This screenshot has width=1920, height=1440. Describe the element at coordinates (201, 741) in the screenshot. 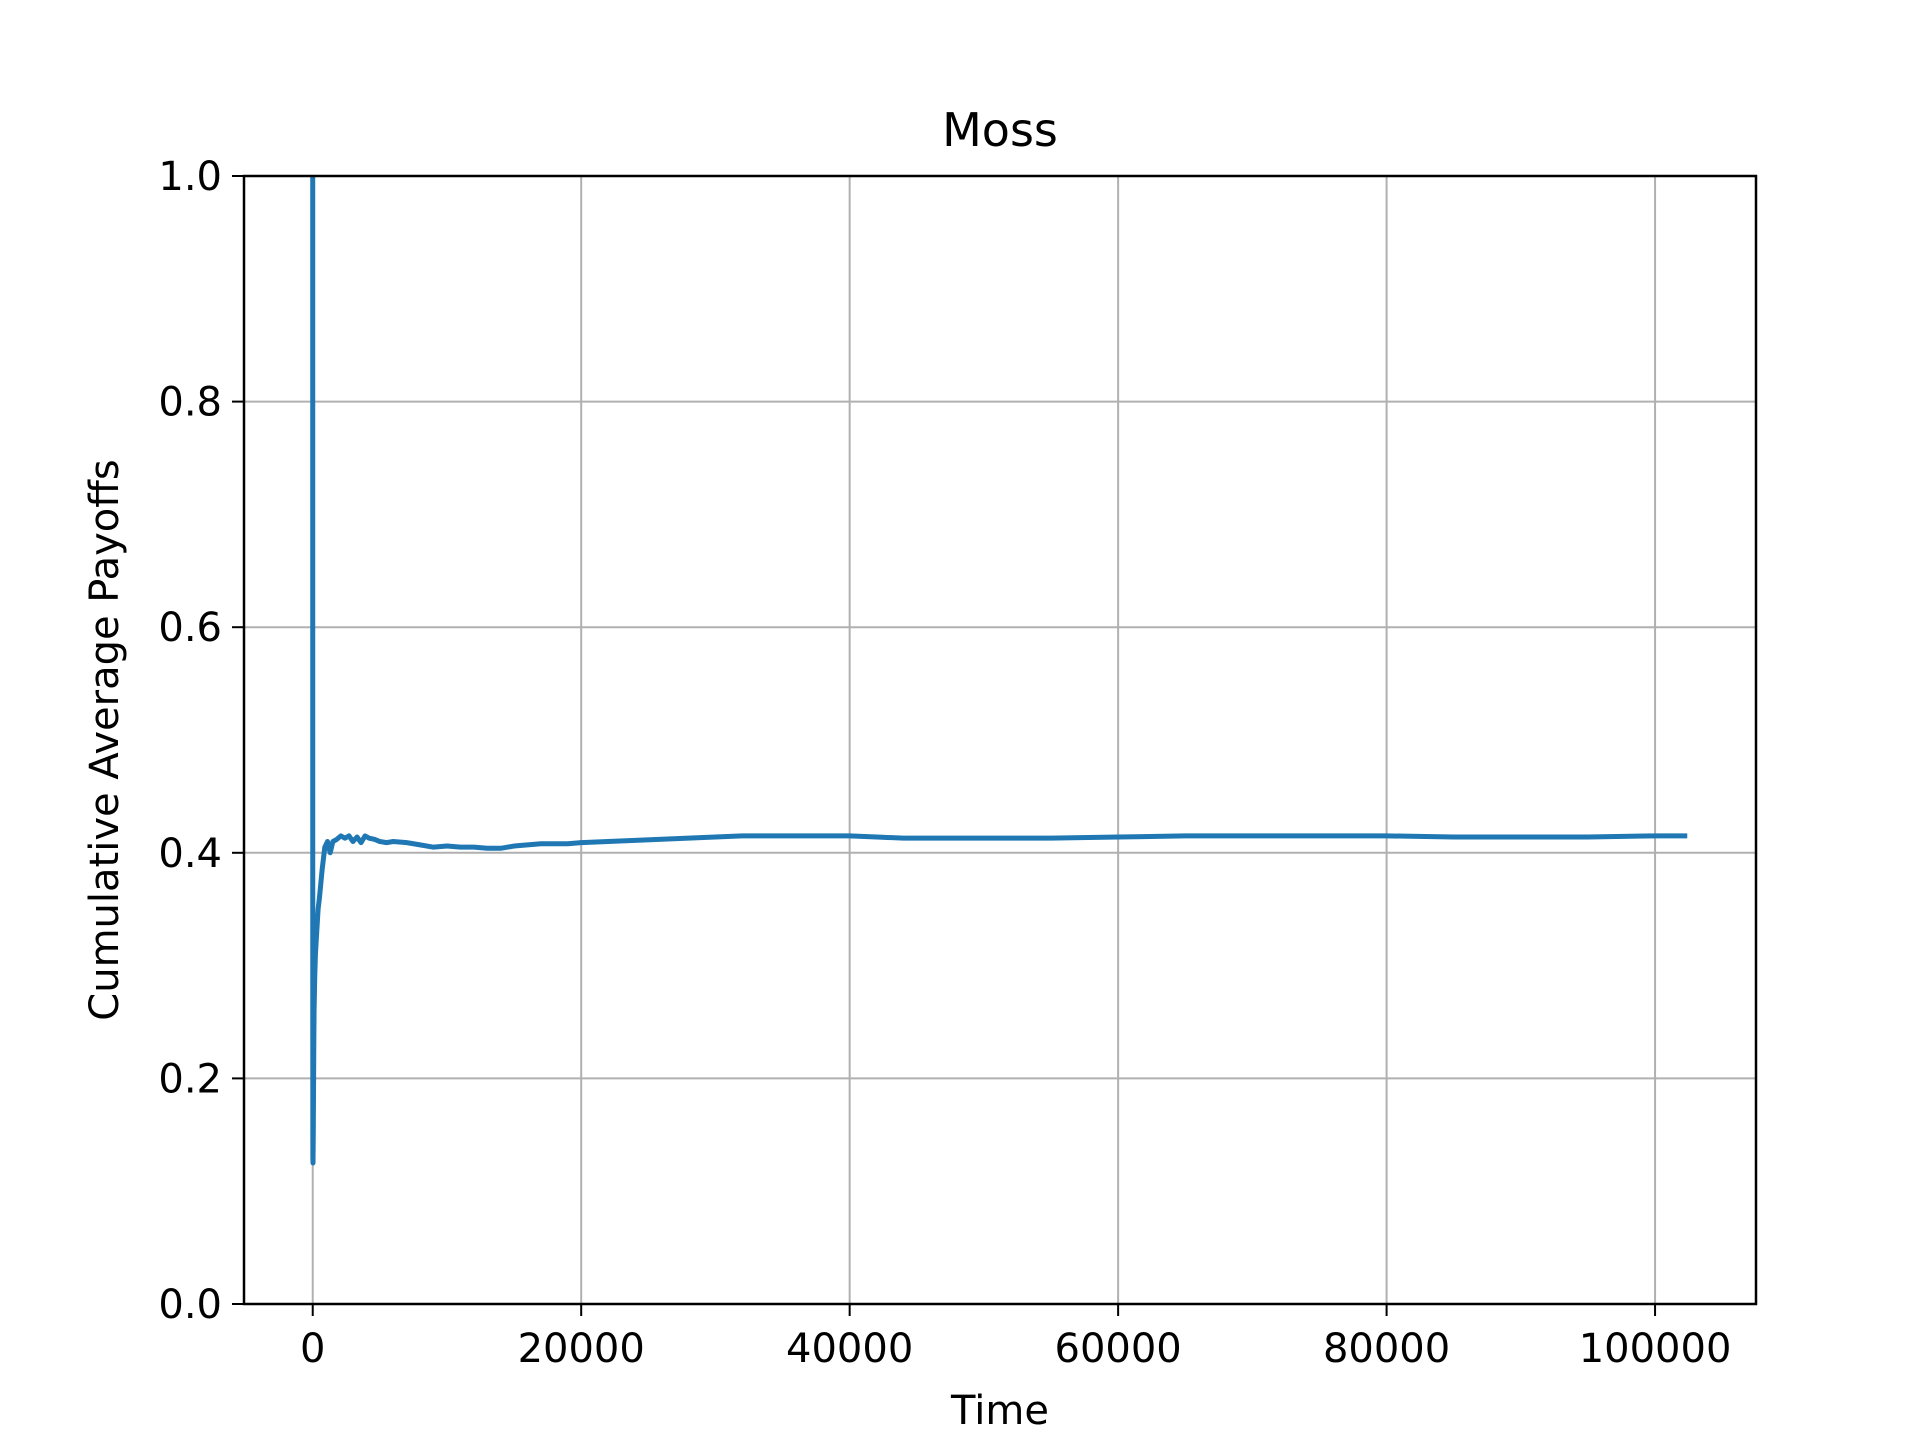

I see `y-axis: 0.0 0.2 0.4 0.6 0.8 1.0` at that location.